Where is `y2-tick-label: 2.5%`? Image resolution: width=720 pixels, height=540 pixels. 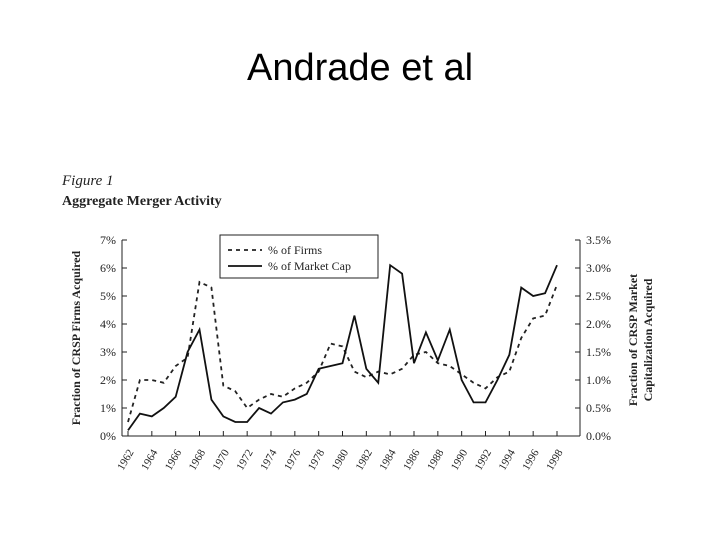 y2-tick-label: 2.5% is located at coordinates (598, 296).